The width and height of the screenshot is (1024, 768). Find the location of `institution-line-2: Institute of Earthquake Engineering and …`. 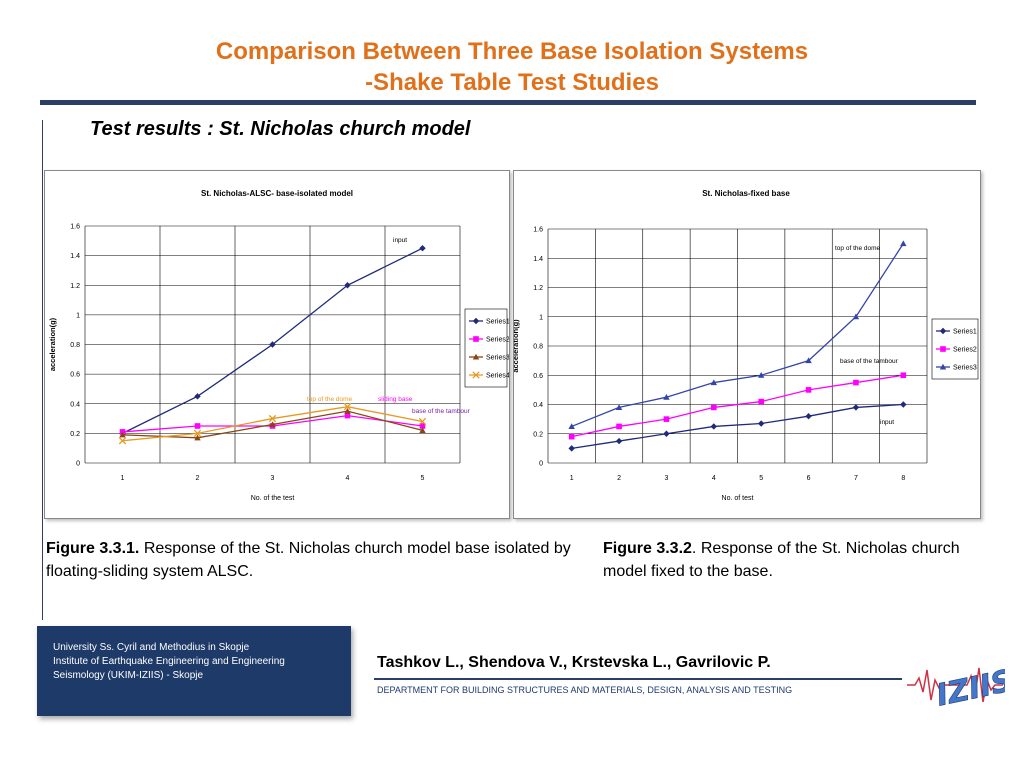

institution-line-2: Institute of Earthquake Engineering and … is located at coordinates (169, 661).